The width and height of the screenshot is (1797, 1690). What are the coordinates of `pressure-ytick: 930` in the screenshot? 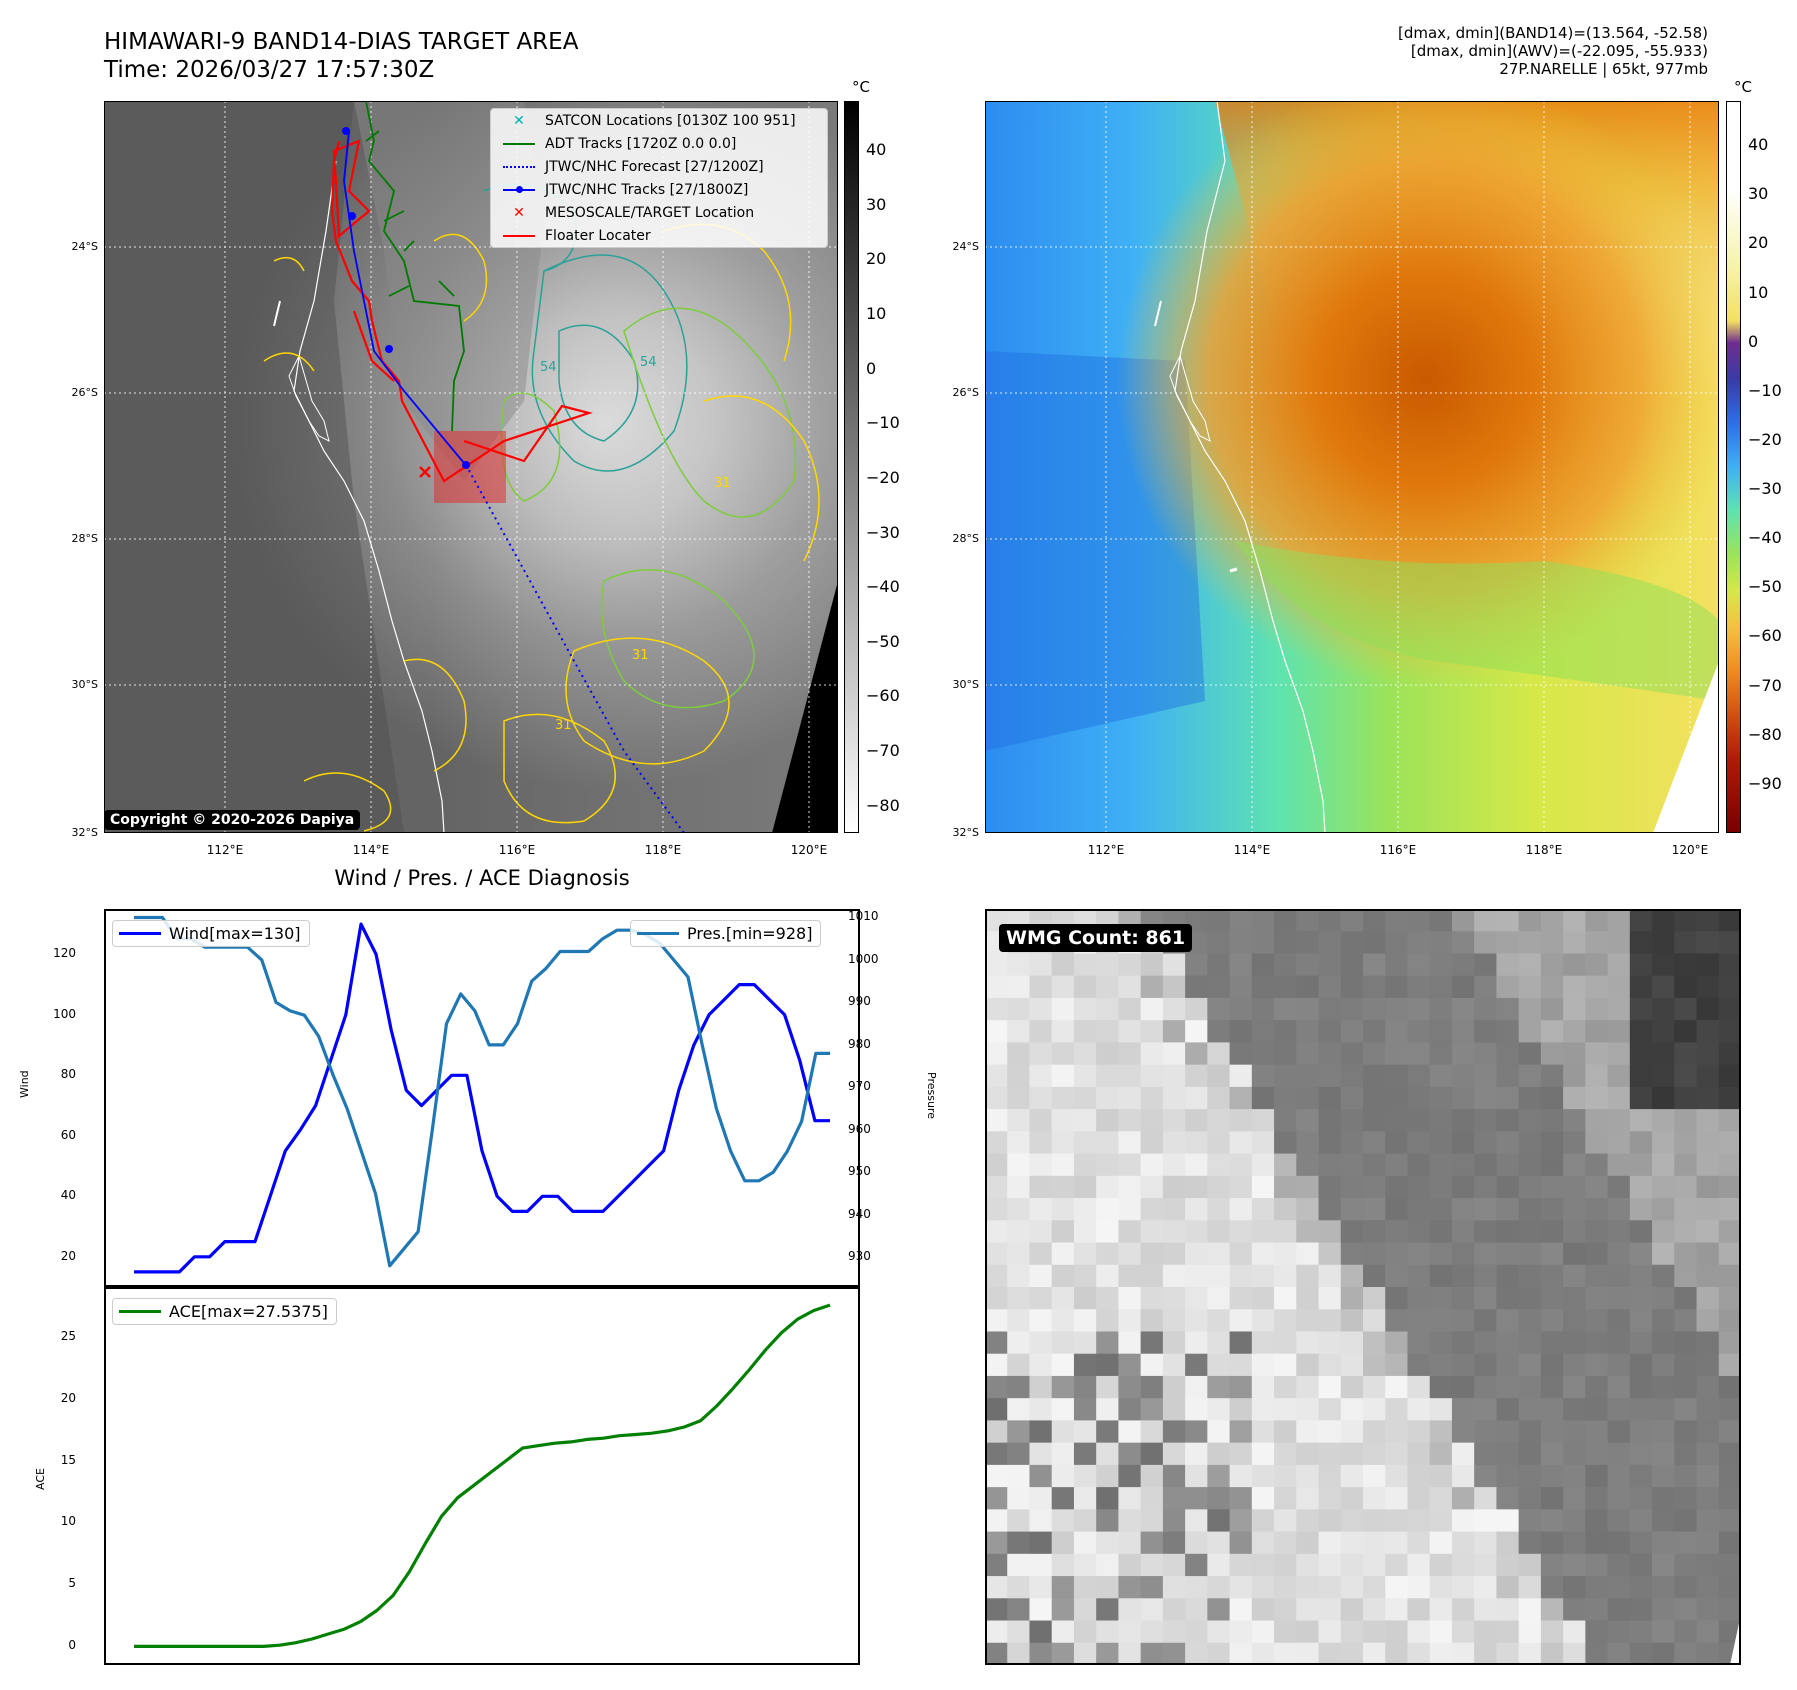 It's located at (859, 1256).